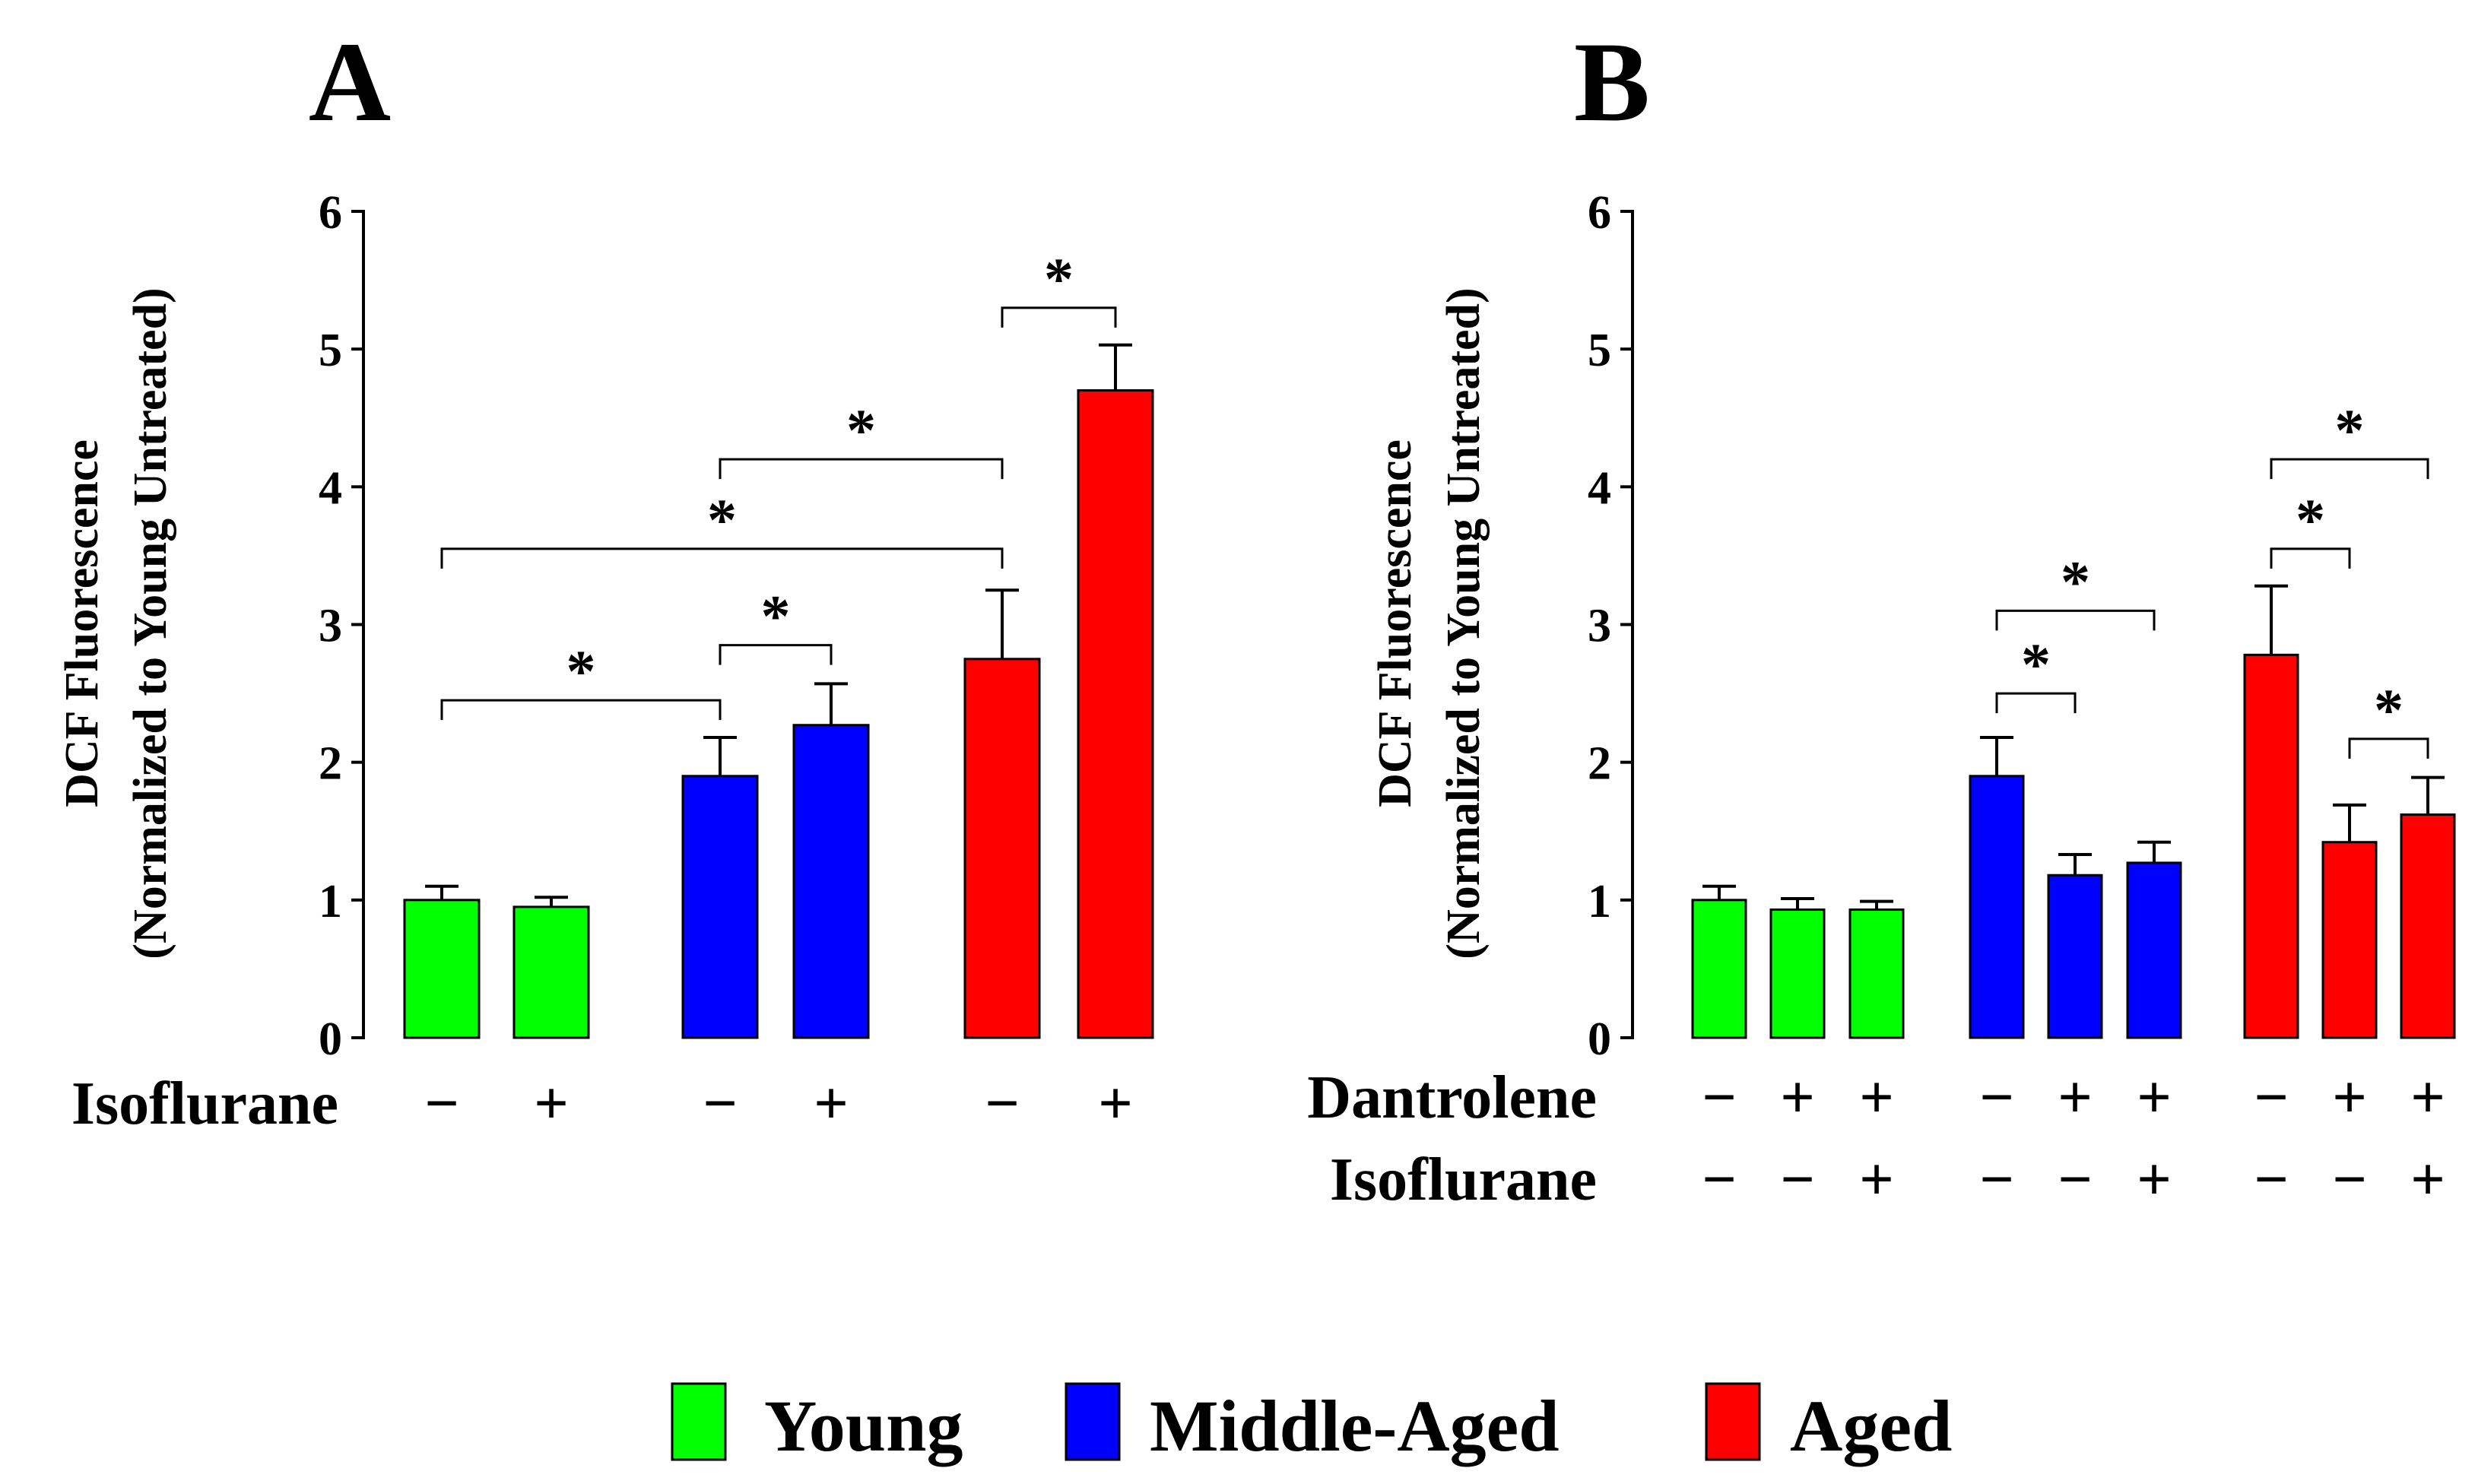 This screenshot has width=2475, height=1484. What do you see at coordinates (864, 1426) in the screenshot?
I see `legend-label: Young` at bounding box center [864, 1426].